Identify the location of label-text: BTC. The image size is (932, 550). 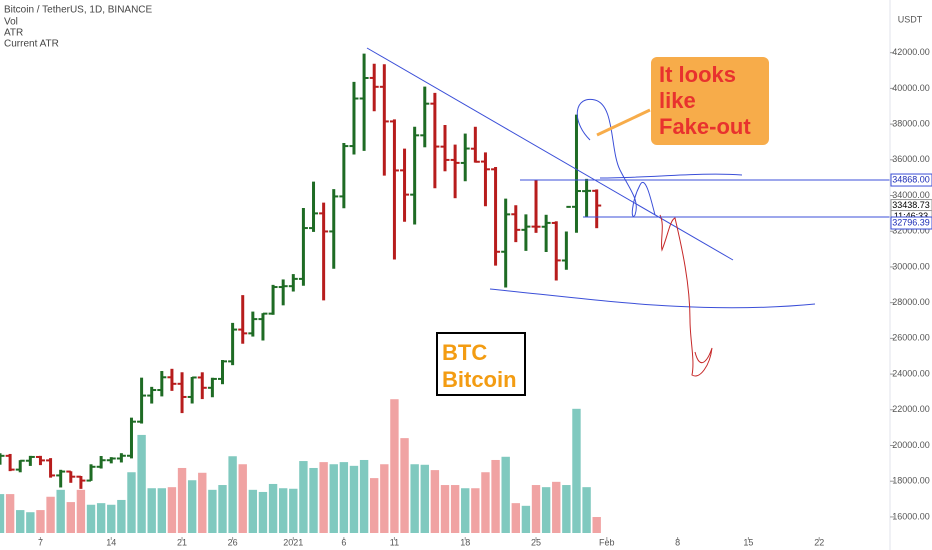
(464, 352).